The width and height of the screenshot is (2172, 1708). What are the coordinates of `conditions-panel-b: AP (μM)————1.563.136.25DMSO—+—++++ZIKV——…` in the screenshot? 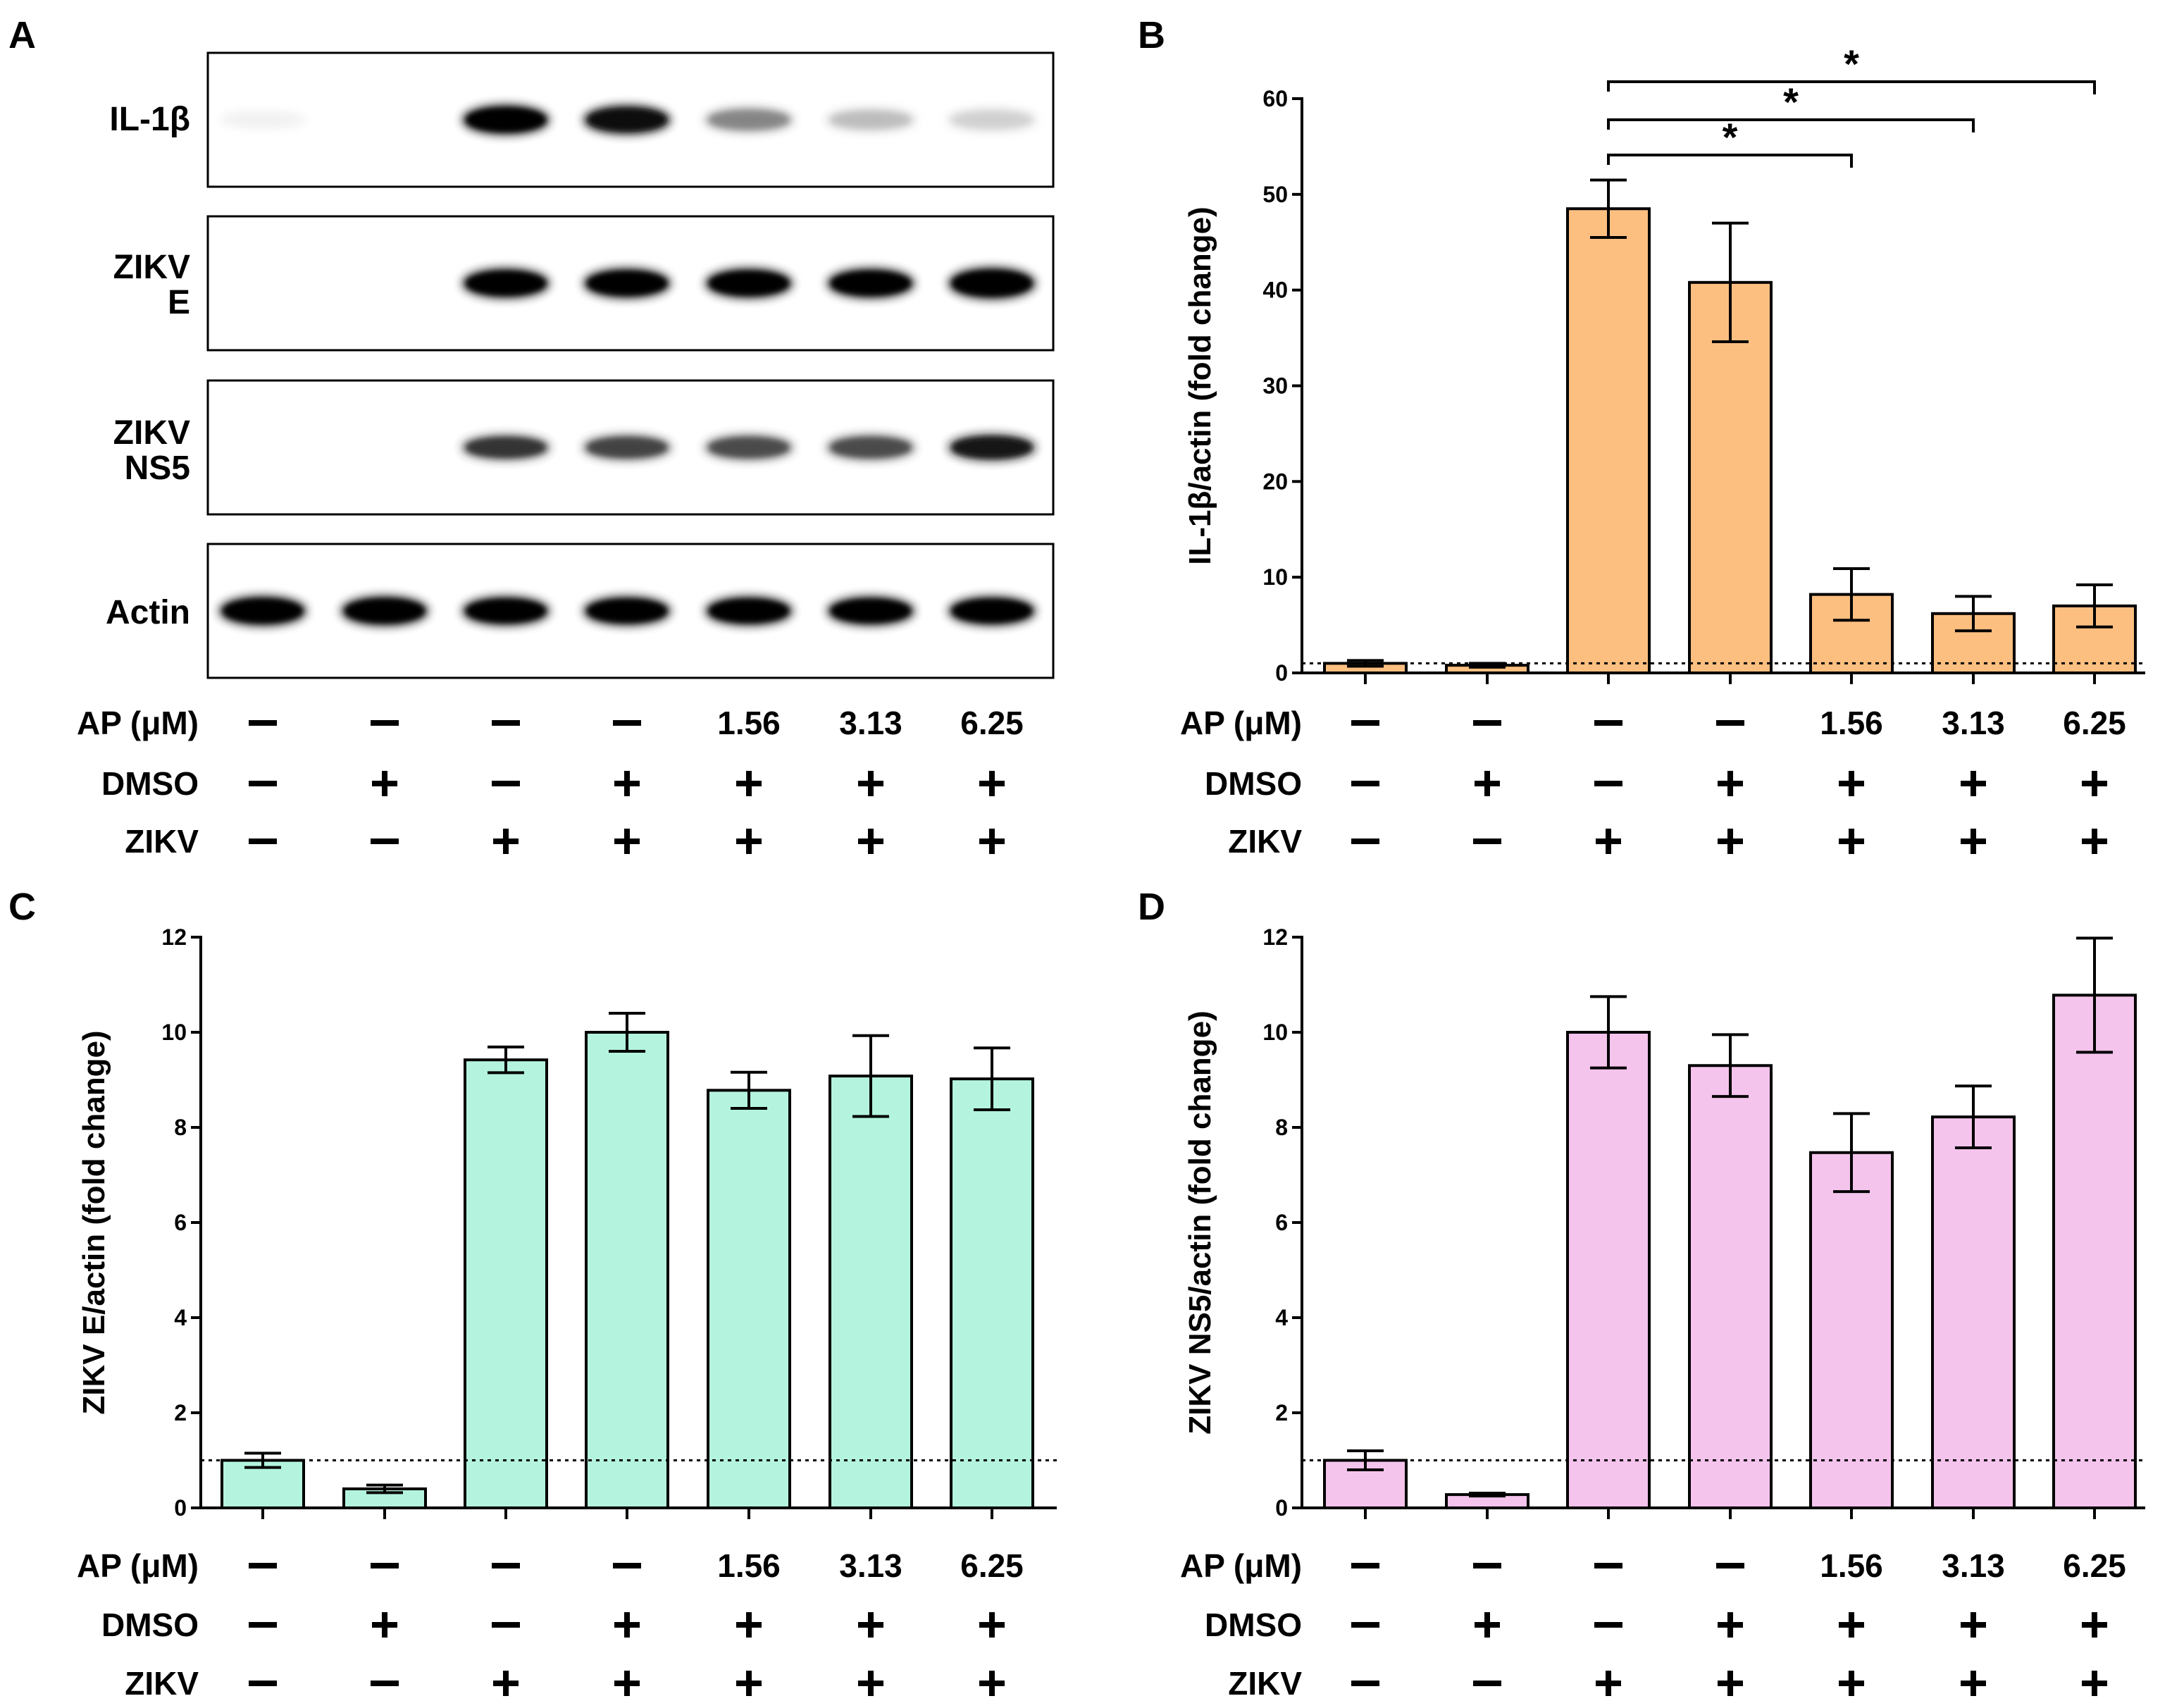 It's located at (1653, 783).